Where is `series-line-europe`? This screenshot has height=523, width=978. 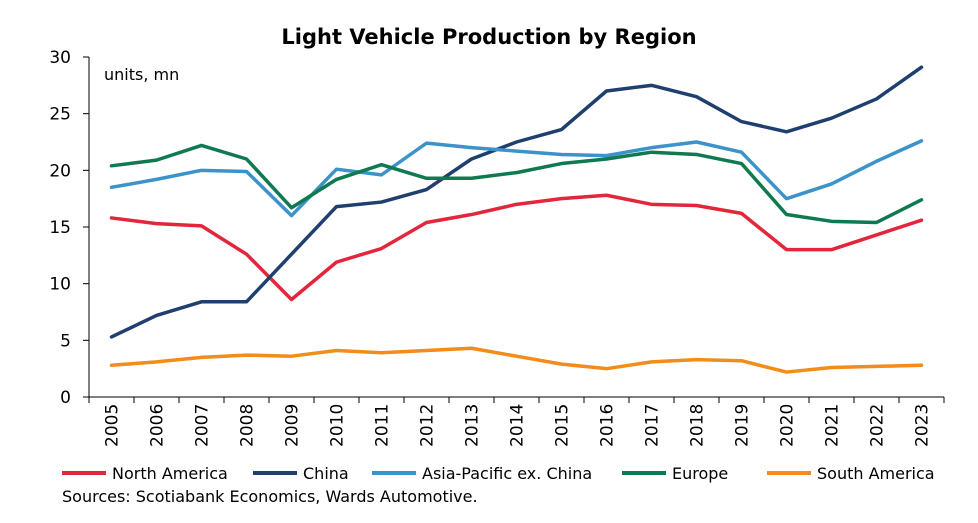 series-line-europe is located at coordinates (516, 184).